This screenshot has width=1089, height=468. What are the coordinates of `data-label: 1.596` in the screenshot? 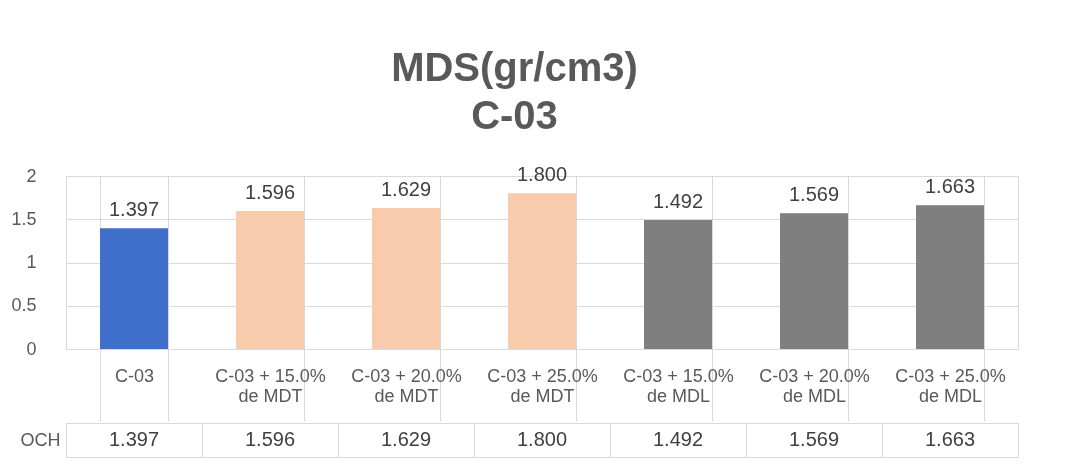 It's located at (270, 439).